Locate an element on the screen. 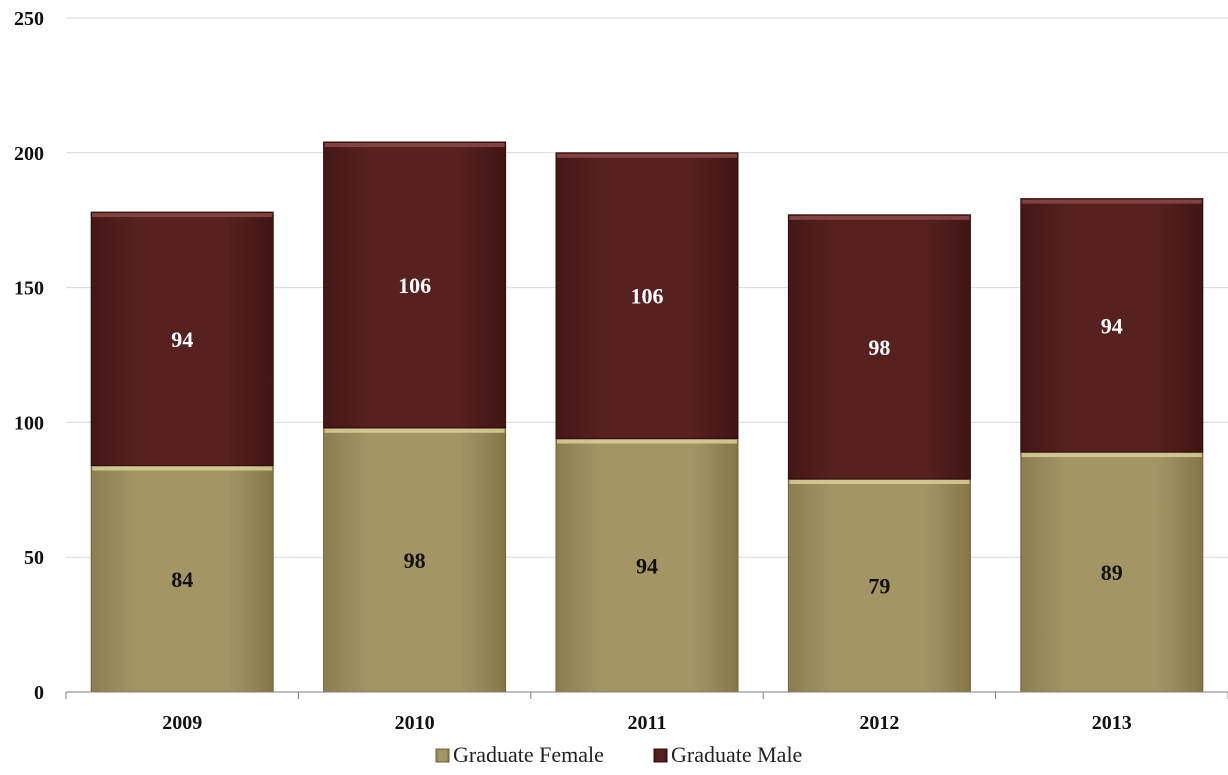 The image size is (1228, 775). legend-label: Graduate Female is located at coordinates (528, 754).